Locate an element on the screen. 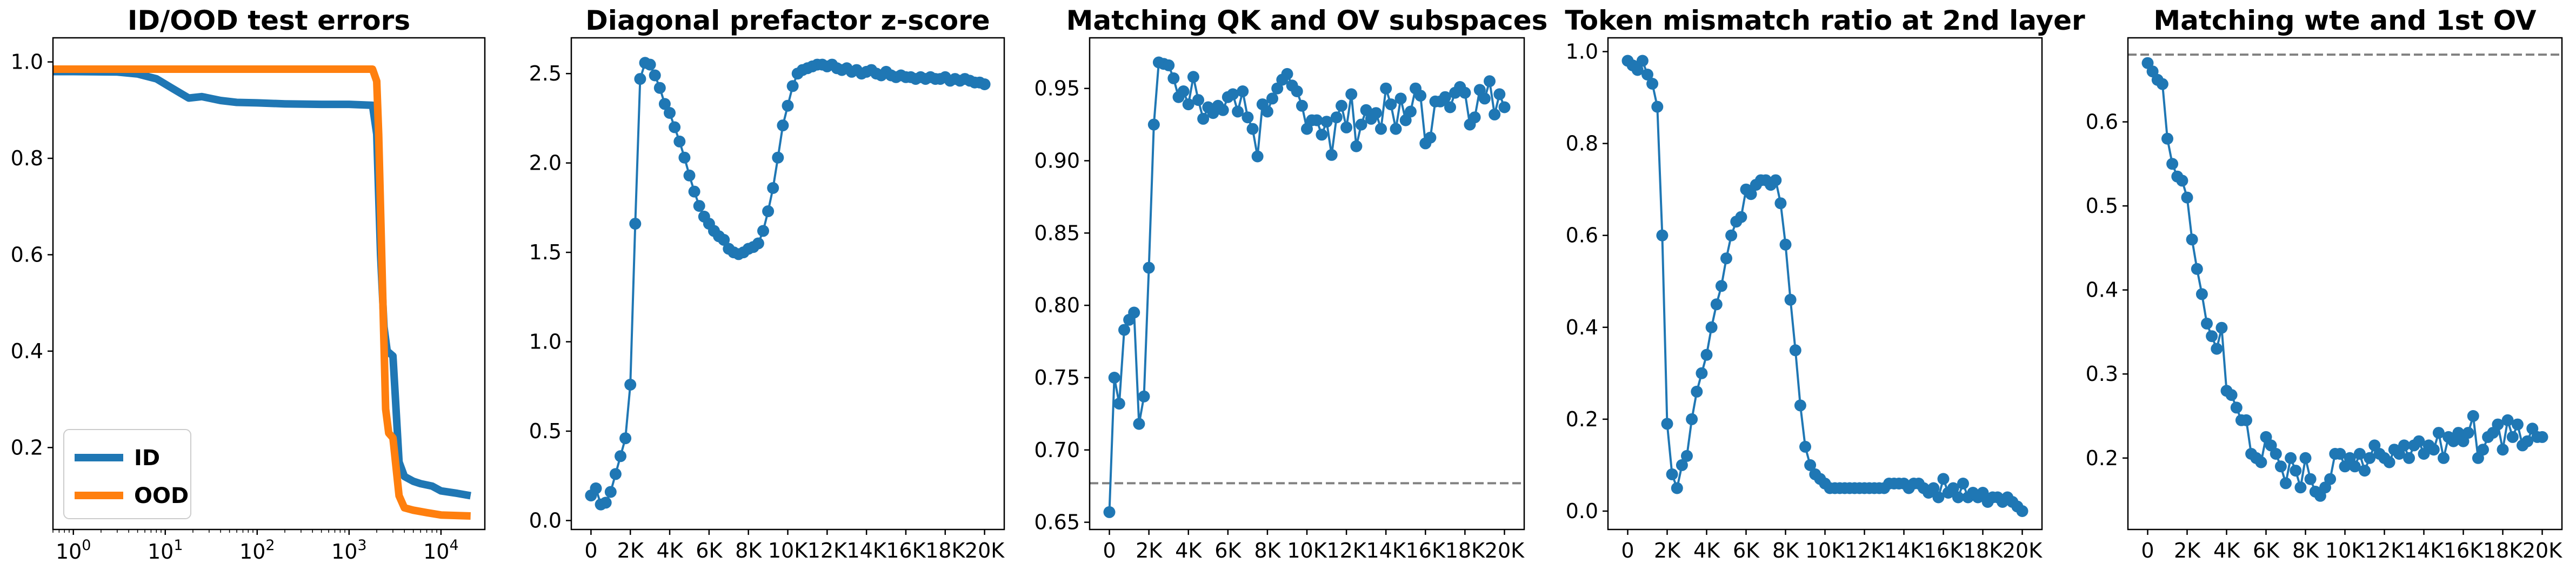 This screenshot has height=570, width=2576. series-mismatch-ratio is located at coordinates (1825, 286).